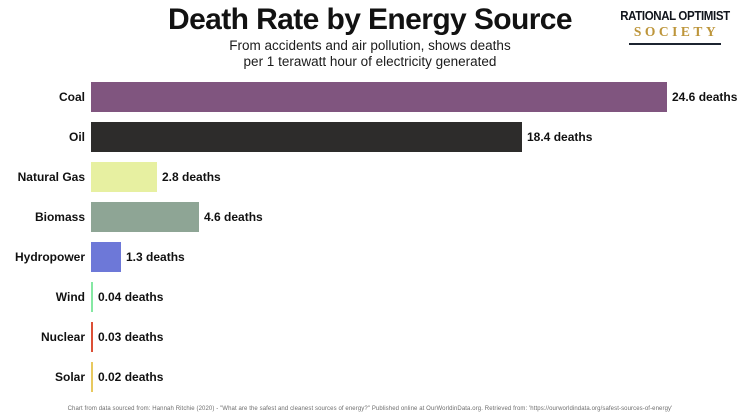 This screenshot has height=416, width=740. I want to click on bar-row: Coal 24.6 deaths, so click(370, 97).